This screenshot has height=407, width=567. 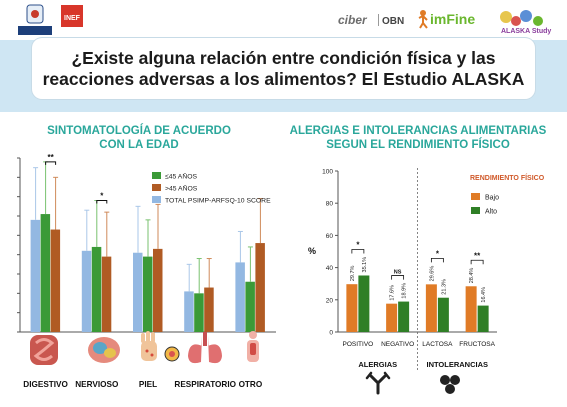 What do you see at coordinates (283, 20) in the screenshot?
I see `header-bar: INEF ciber OBN imFine ALASKA Study` at bounding box center [283, 20].